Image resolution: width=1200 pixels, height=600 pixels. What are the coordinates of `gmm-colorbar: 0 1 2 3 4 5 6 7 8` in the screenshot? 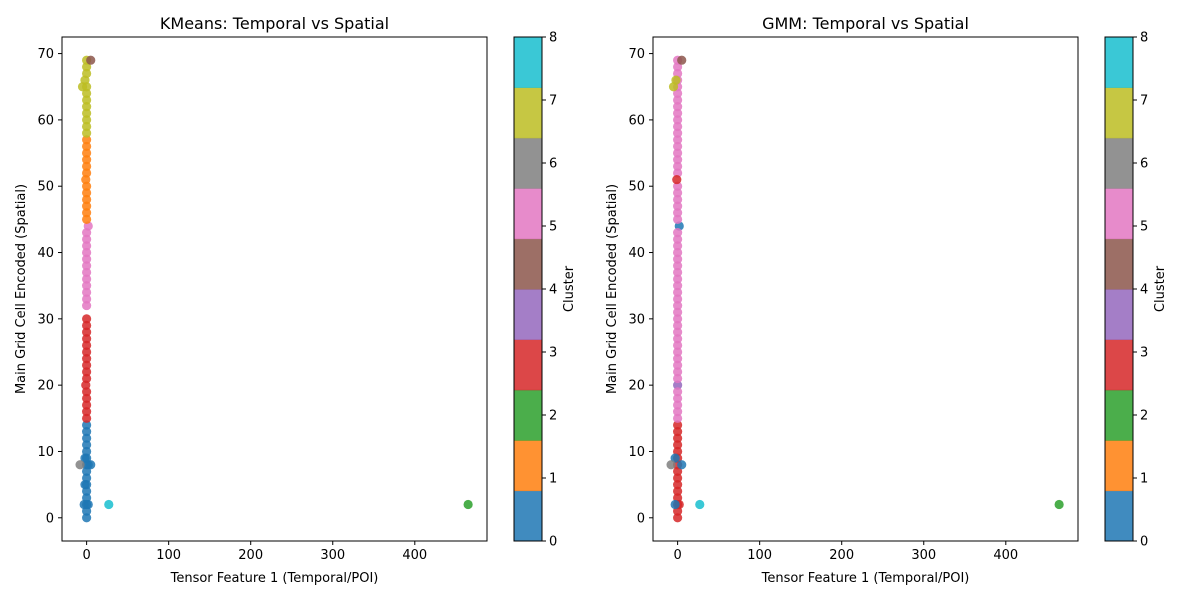 It's located at (1126, 290).